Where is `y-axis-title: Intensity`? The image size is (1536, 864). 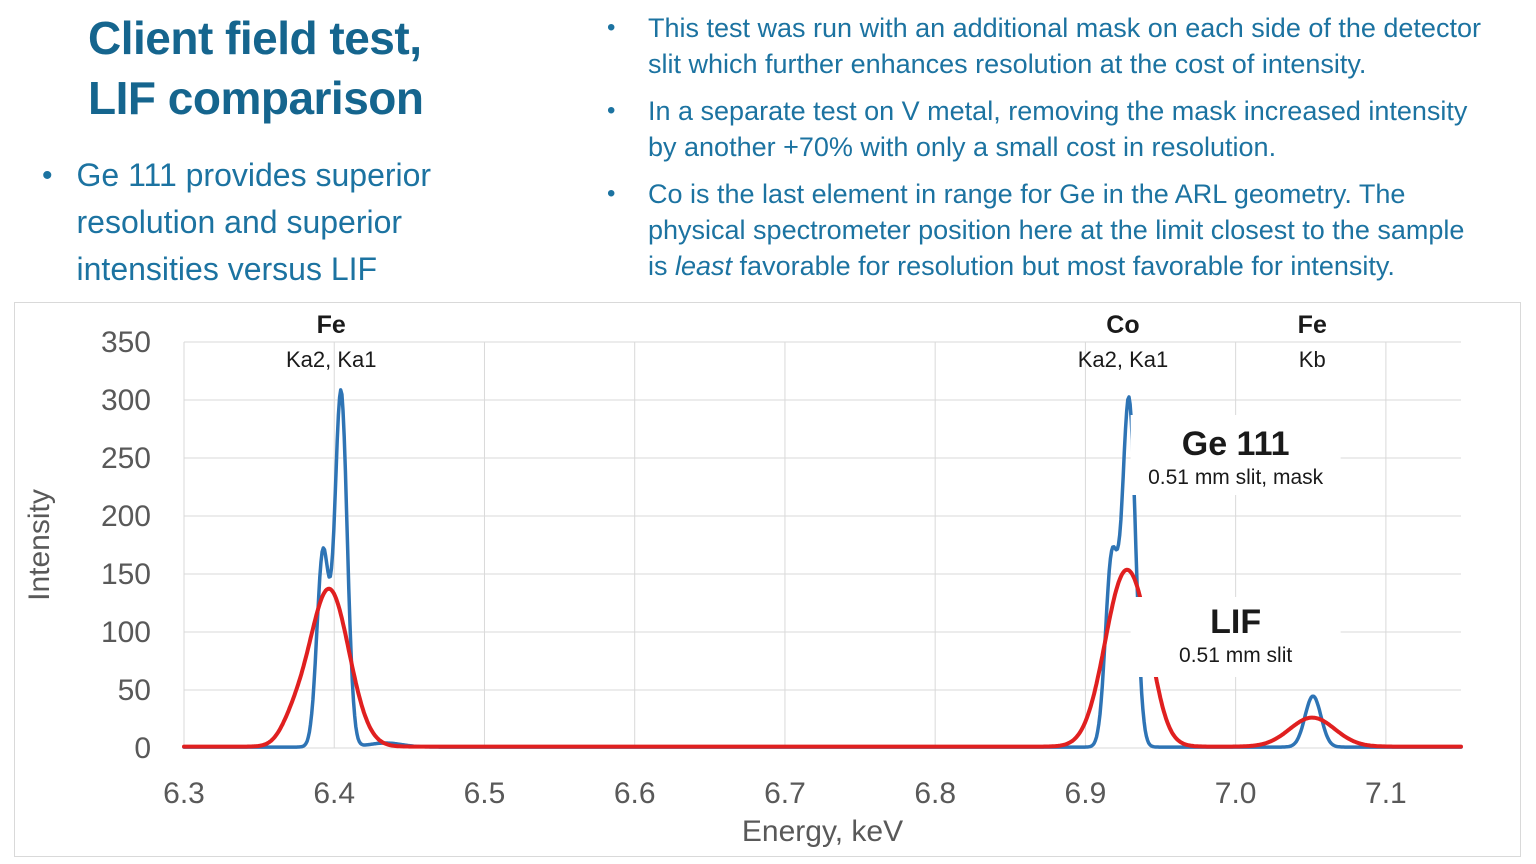
y-axis-title: Intensity is located at coordinates (39, 545).